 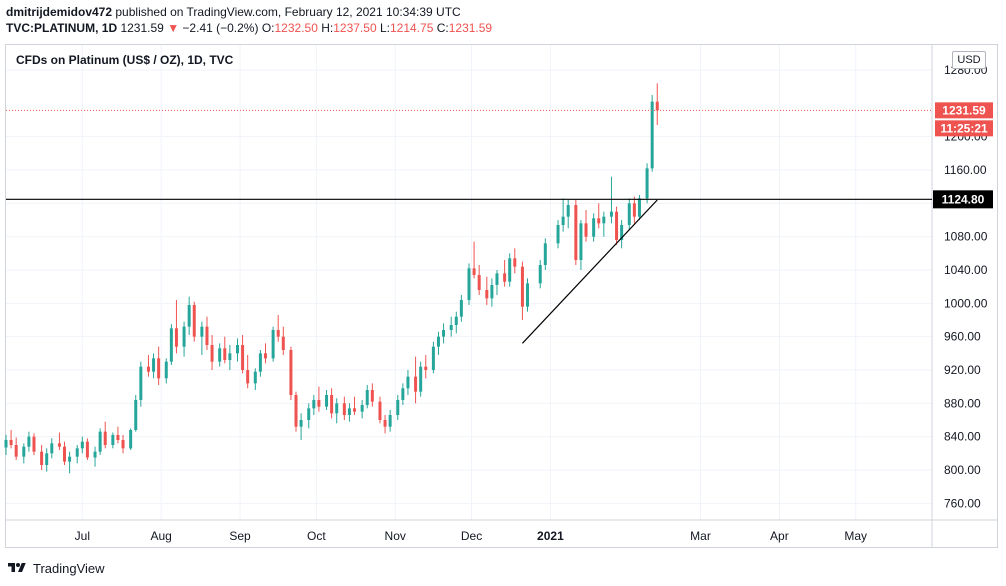 I want to click on close-value: 1231.59, so click(x=470, y=28).